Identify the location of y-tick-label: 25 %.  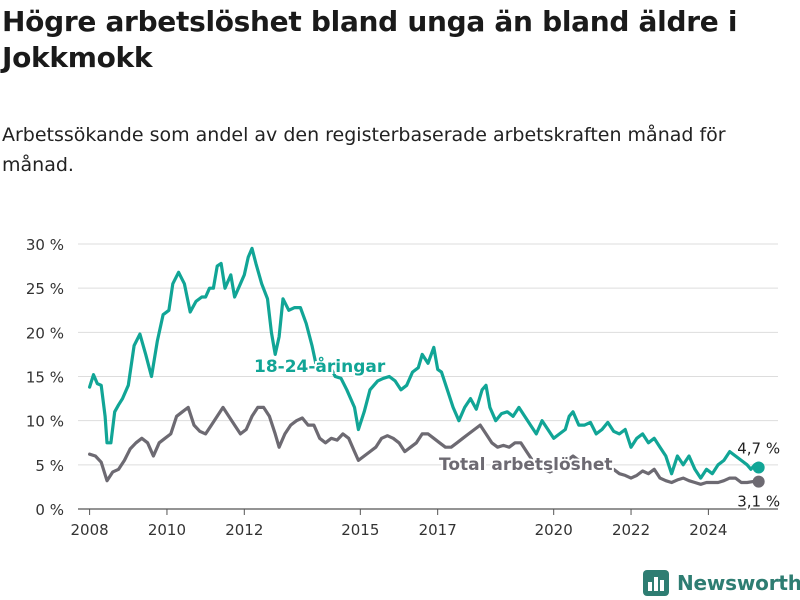
(45, 289).